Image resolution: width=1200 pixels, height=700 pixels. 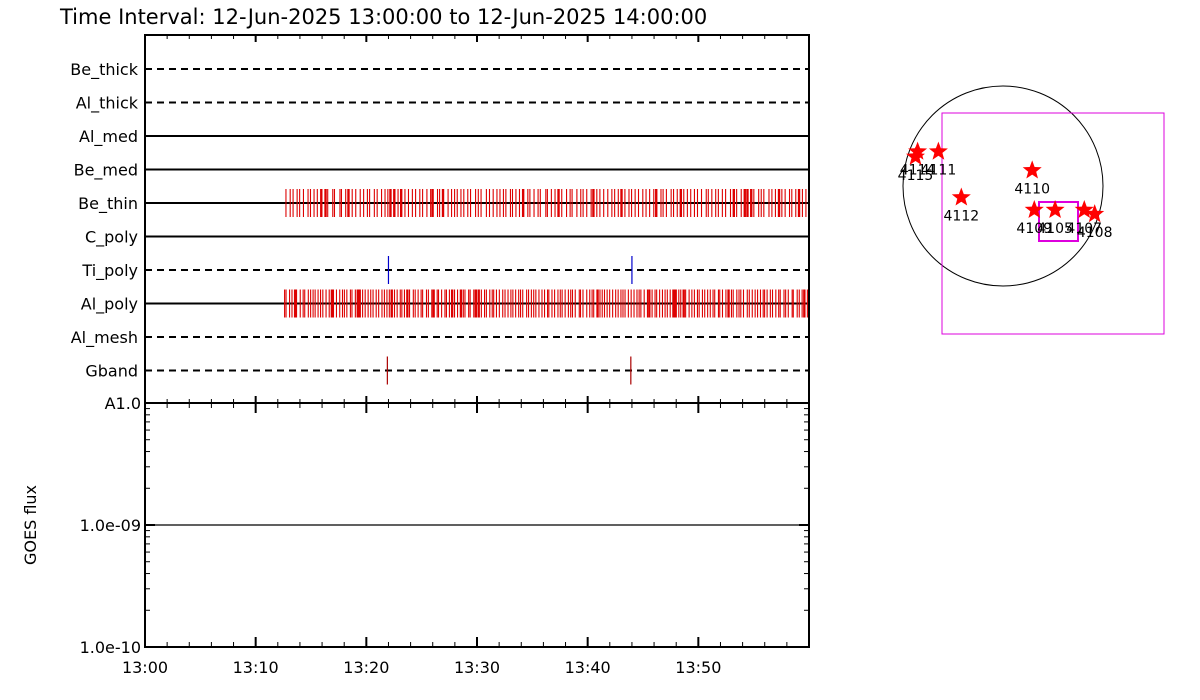 What do you see at coordinates (918, 171) in the screenshot?
I see `active-region-label: 4114` at bounding box center [918, 171].